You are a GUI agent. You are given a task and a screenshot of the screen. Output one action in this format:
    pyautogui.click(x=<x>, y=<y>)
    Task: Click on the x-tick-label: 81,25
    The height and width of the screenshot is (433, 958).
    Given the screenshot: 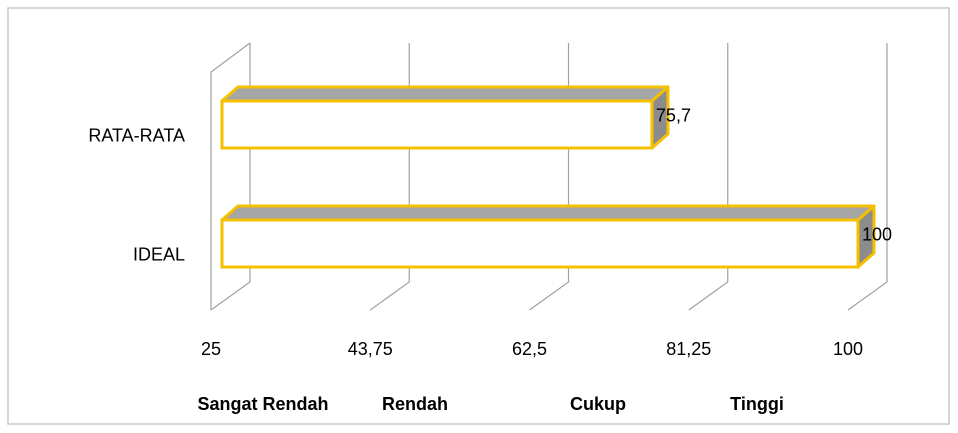 What is the action you would take?
    pyautogui.click(x=688, y=349)
    